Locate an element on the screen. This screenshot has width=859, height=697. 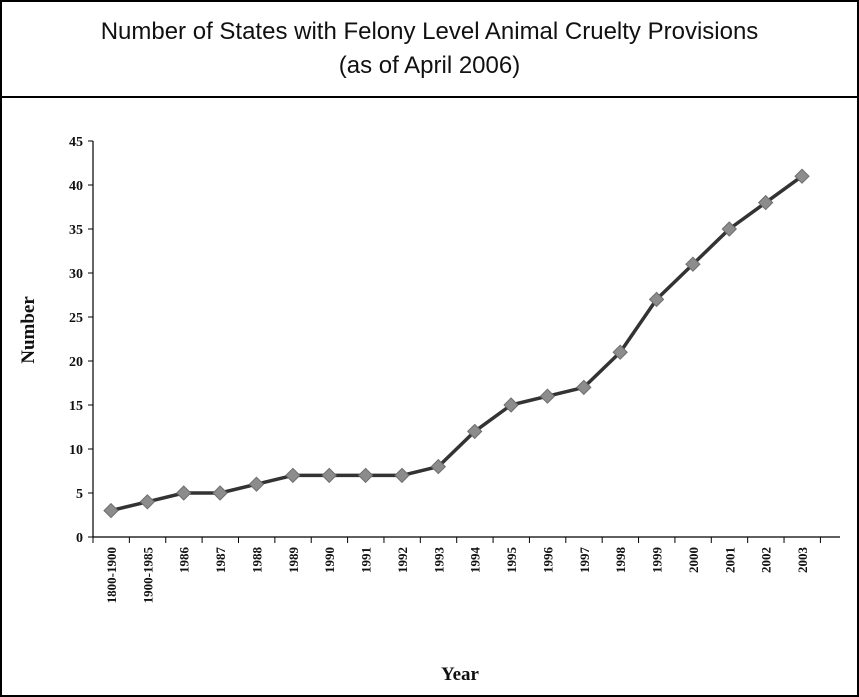
x-tick-label: 1989 is located at coordinates (293, 560).